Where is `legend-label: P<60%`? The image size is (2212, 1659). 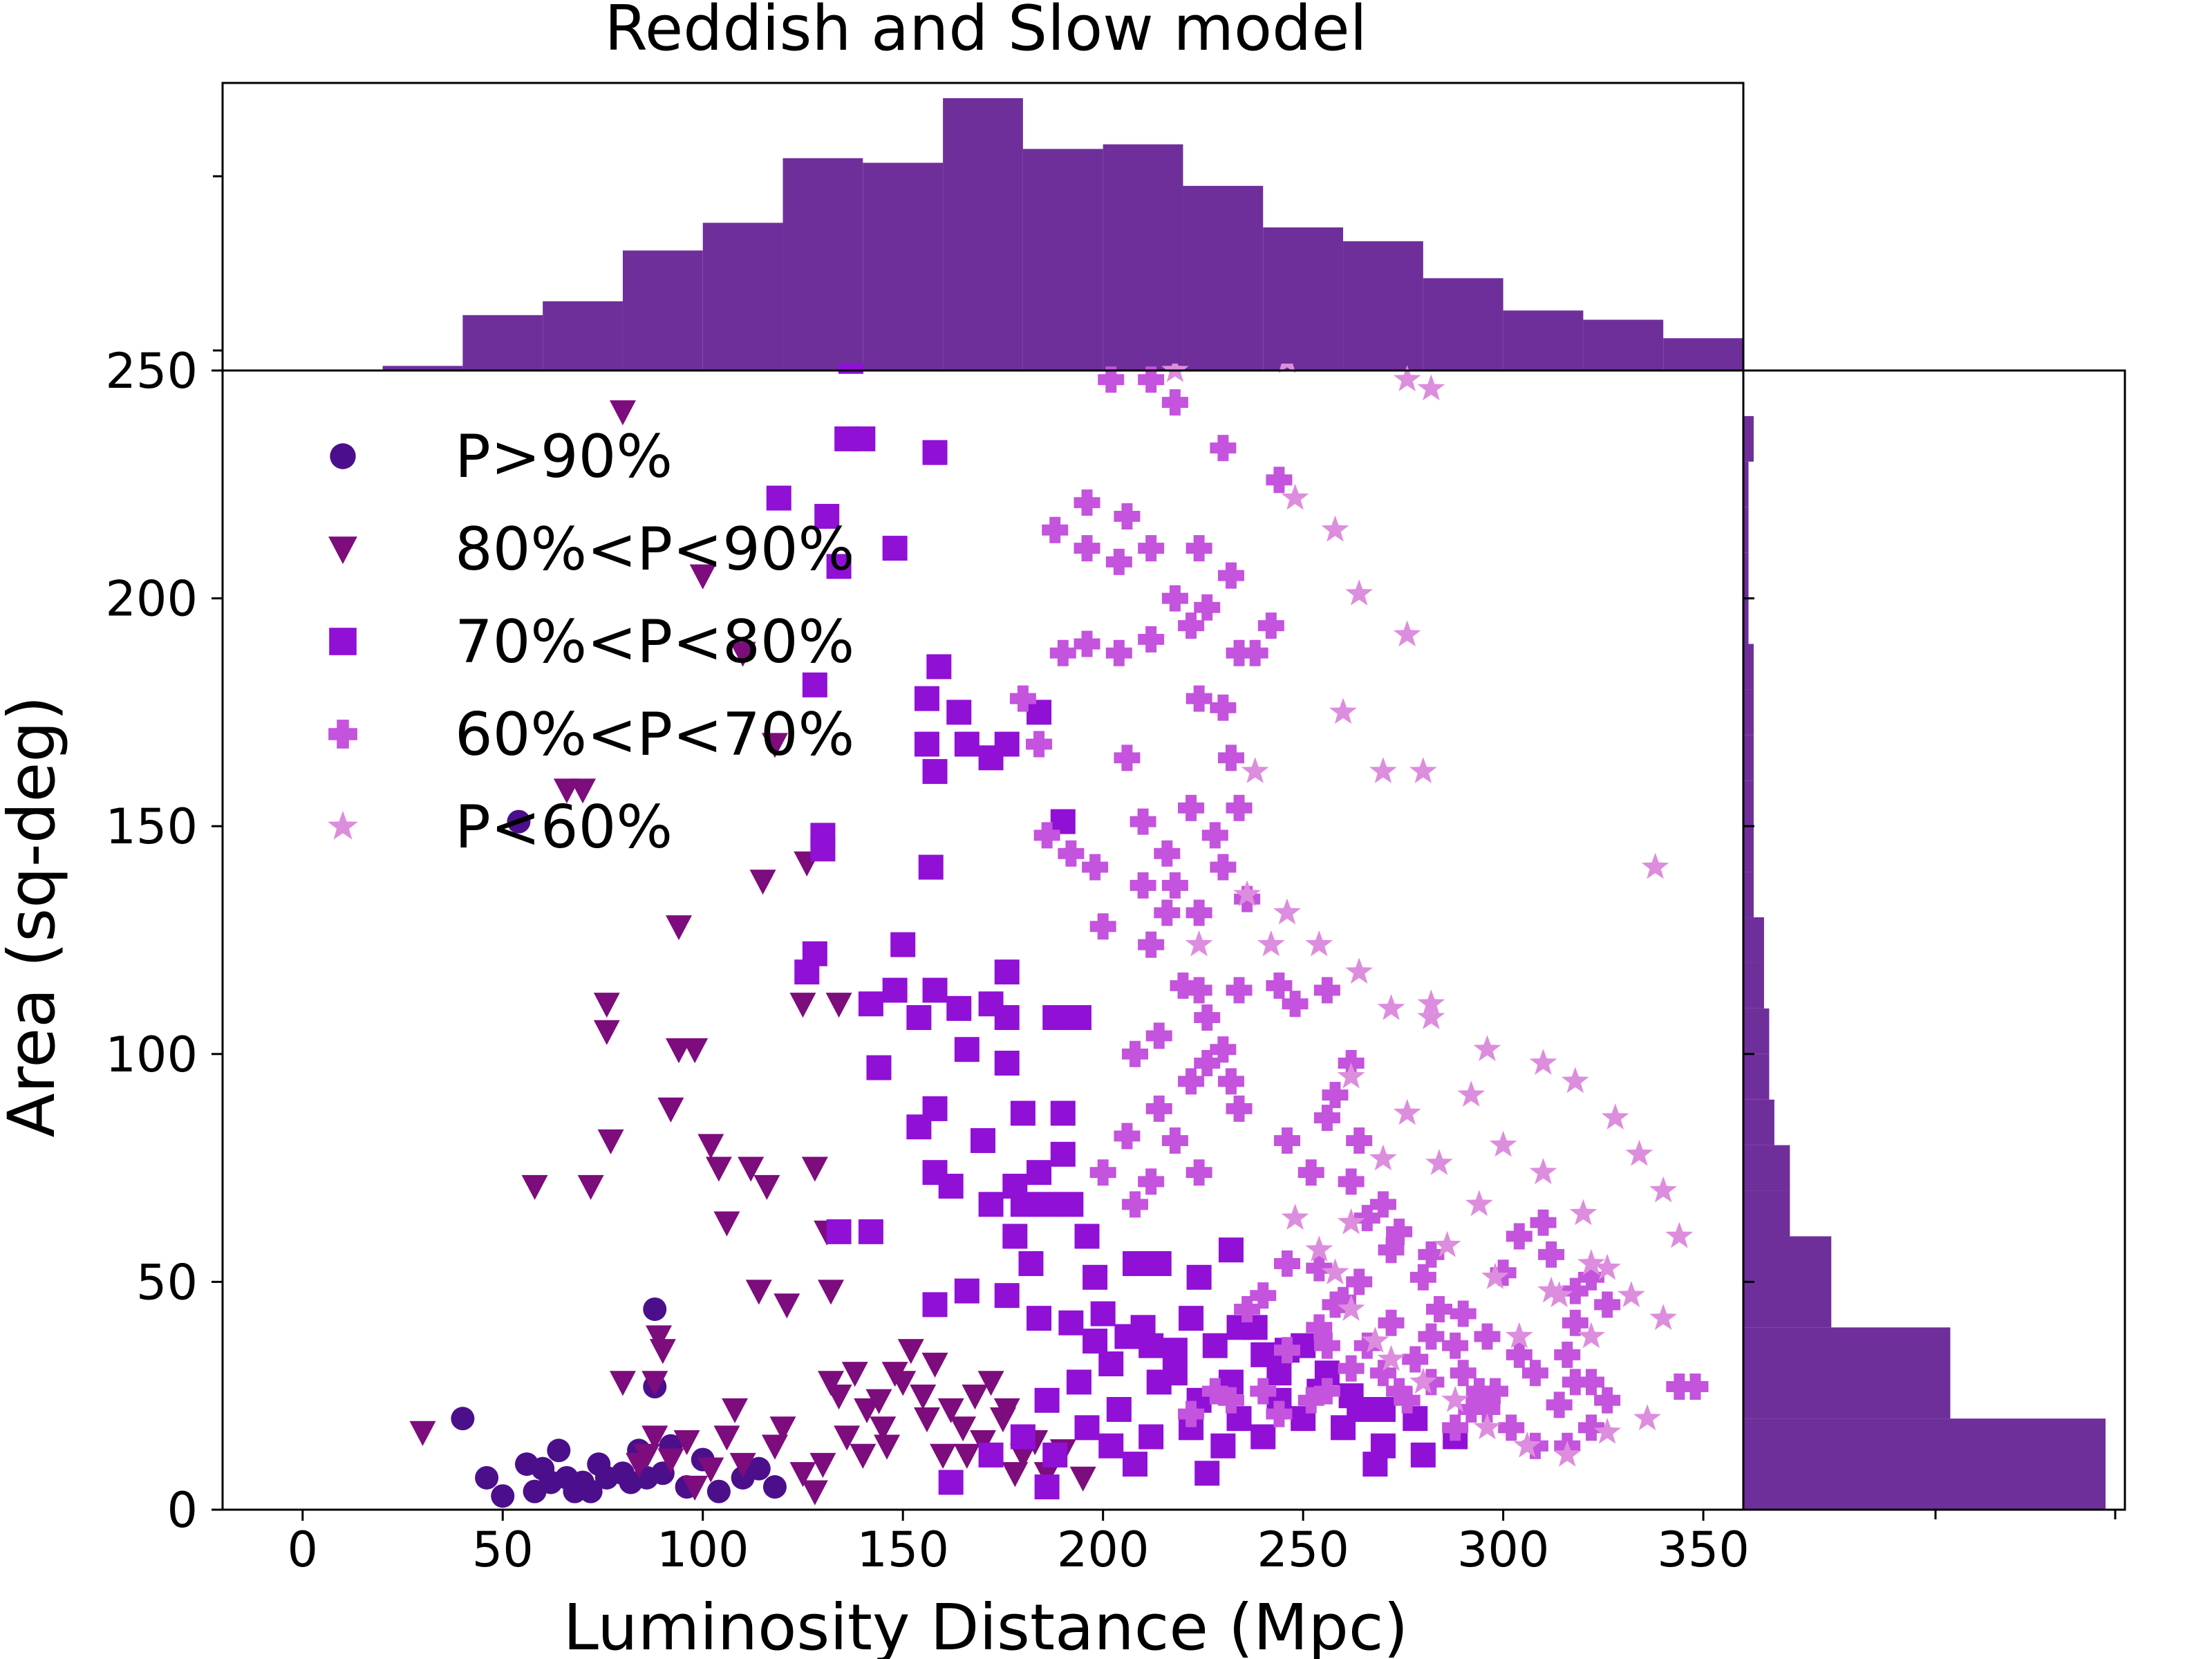 legend-label: P<60% is located at coordinates (564, 828).